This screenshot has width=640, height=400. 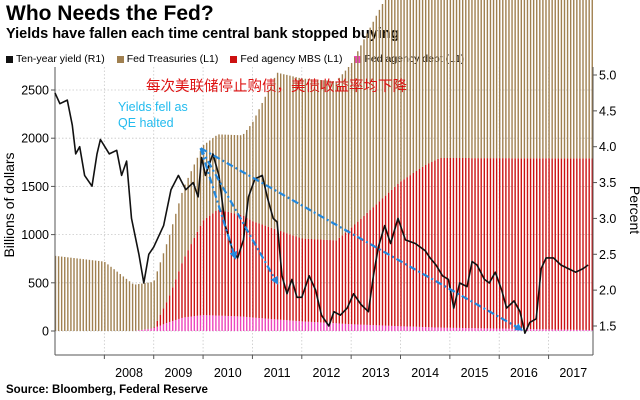 What do you see at coordinates (425, 373) in the screenshot?
I see `x-tick-label: 2014` at bounding box center [425, 373].